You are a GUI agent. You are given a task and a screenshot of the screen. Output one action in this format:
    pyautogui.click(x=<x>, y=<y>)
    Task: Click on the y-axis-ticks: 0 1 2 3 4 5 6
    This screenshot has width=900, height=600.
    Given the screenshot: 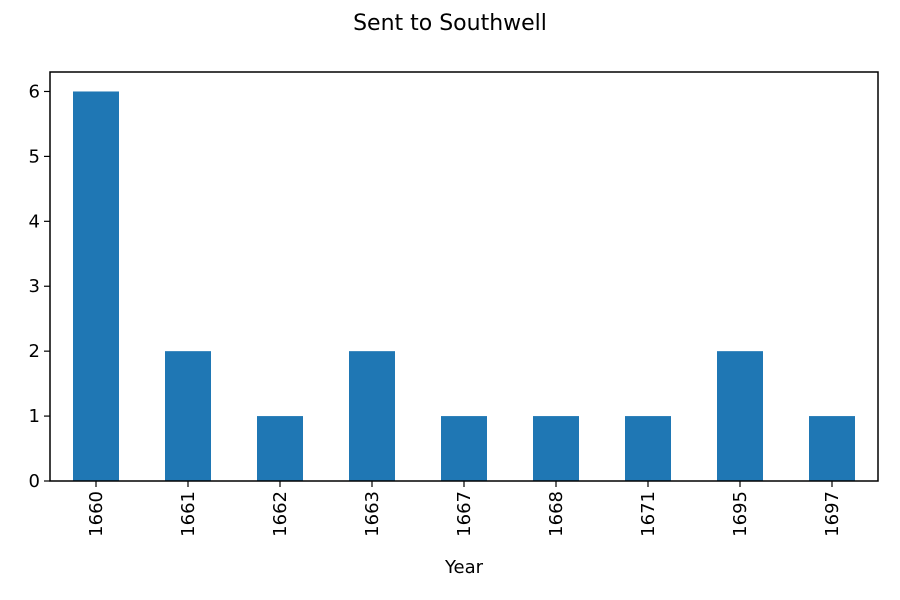 What is the action you would take?
    pyautogui.click(x=39, y=286)
    